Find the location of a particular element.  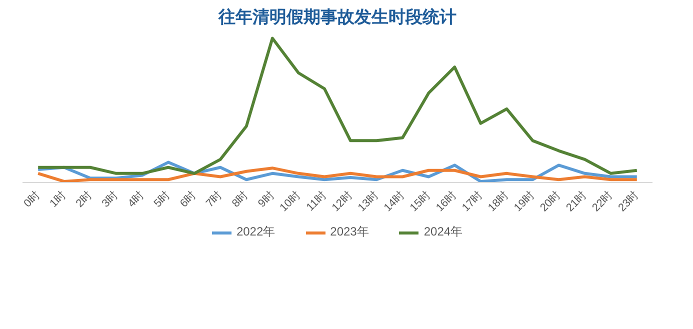

x-tick-label: 8时 is located at coordinates (240, 199).